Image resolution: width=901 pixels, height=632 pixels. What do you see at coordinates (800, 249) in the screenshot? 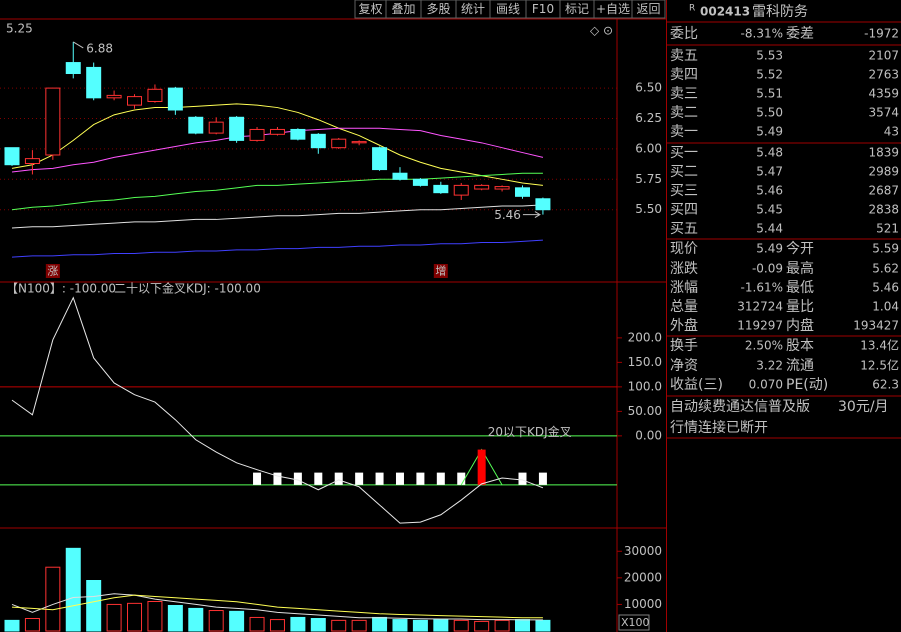
I see `label: 今开` at bounding box center [800, 249].